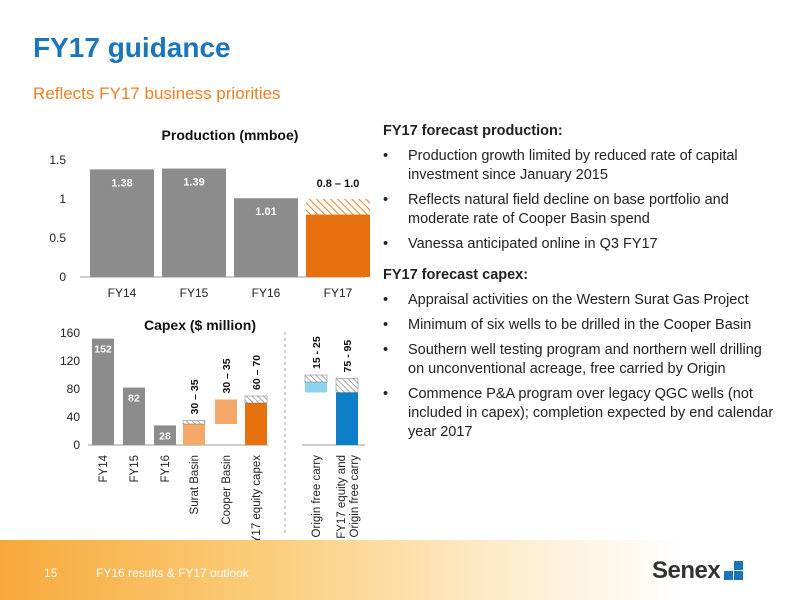  What do you see at coordinates (686, 570) in the screenshot?
I see `logo-wordmark: Senex` at bounding box center [686, 570].